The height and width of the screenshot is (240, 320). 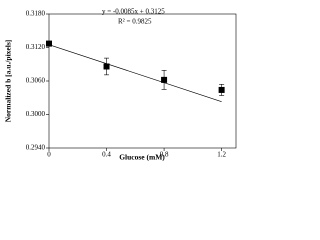 I want to click on x-axis-title: Glucose (mM), so click(x=142, y=157).